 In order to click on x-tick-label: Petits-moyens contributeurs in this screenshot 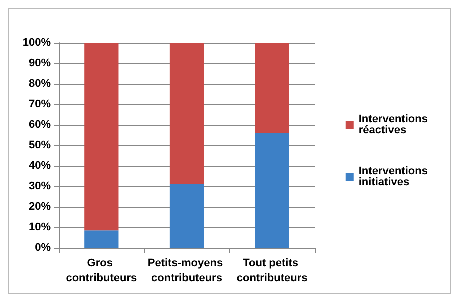, I will do `click(187, 271)`.